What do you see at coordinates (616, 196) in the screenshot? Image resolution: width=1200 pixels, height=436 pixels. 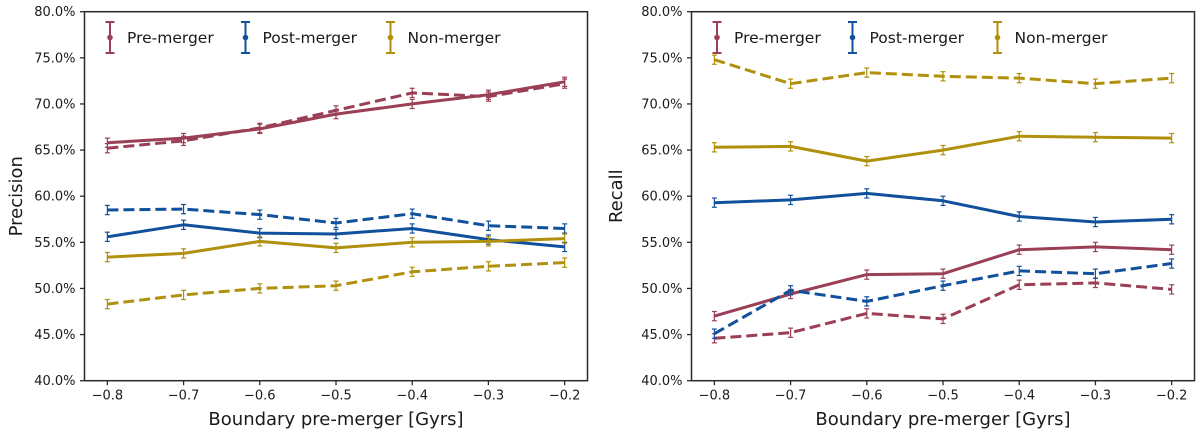 I see `y-axis-label: Recall` at bounding box center [616, 196].